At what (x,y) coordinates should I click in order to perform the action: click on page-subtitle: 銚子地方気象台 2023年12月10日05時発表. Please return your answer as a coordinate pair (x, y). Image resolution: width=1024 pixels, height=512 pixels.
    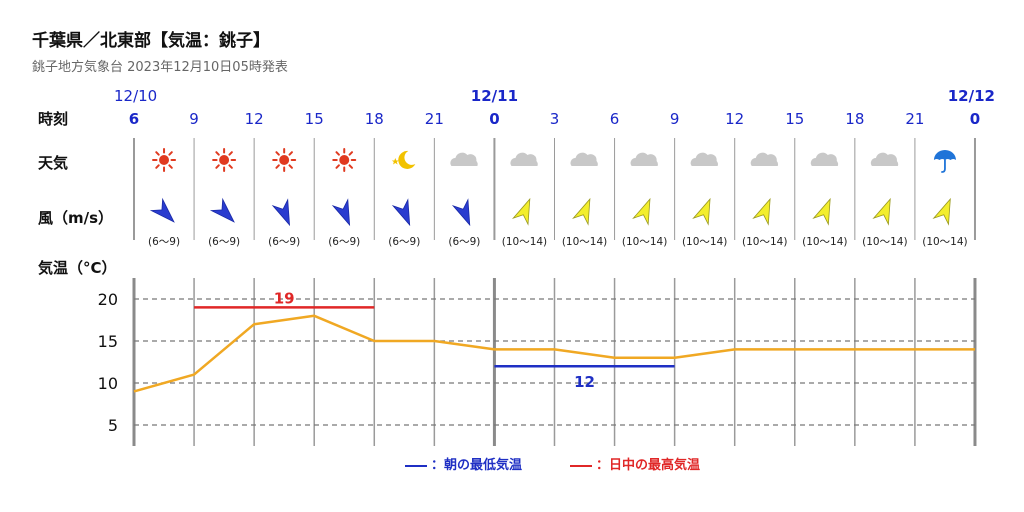
    Looking at the image, I should click on (160, 67).